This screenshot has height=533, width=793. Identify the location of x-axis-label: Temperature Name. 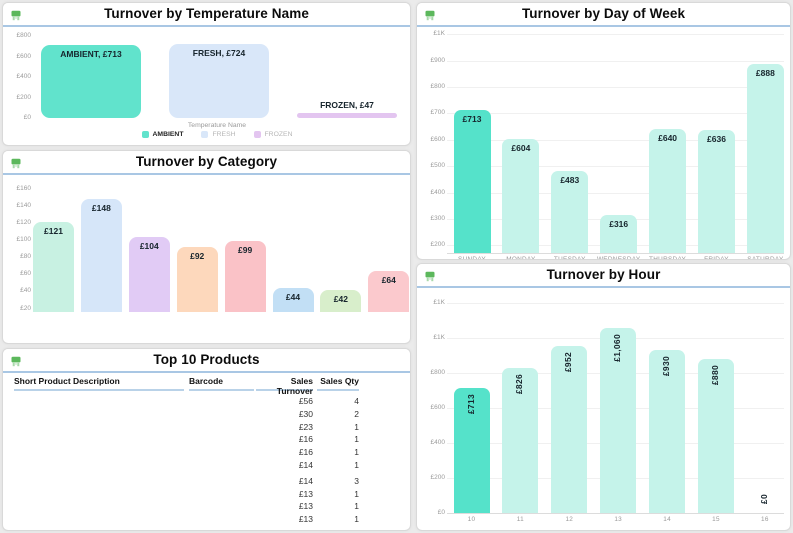
(217, 125).